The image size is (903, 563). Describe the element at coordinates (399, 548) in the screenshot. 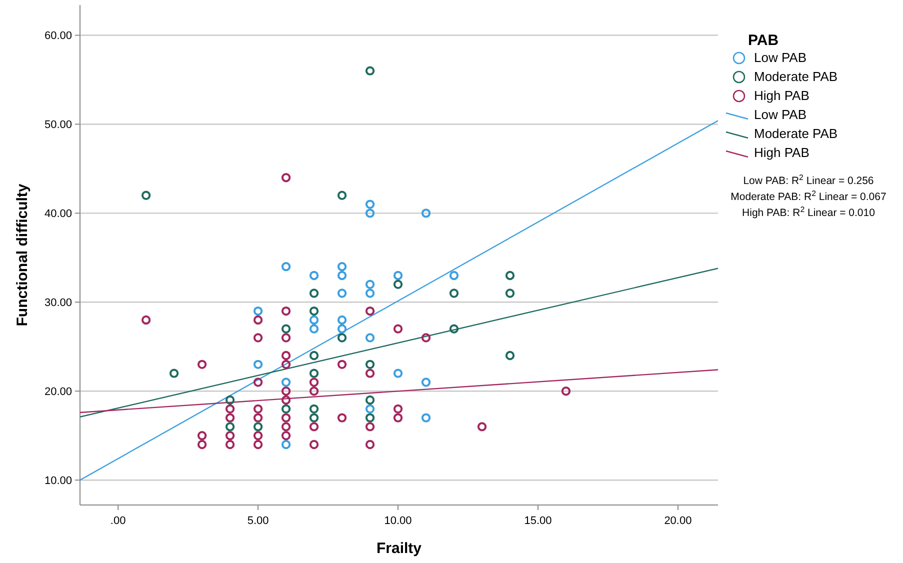

I see `x-axis-title: Frailty` at that location.